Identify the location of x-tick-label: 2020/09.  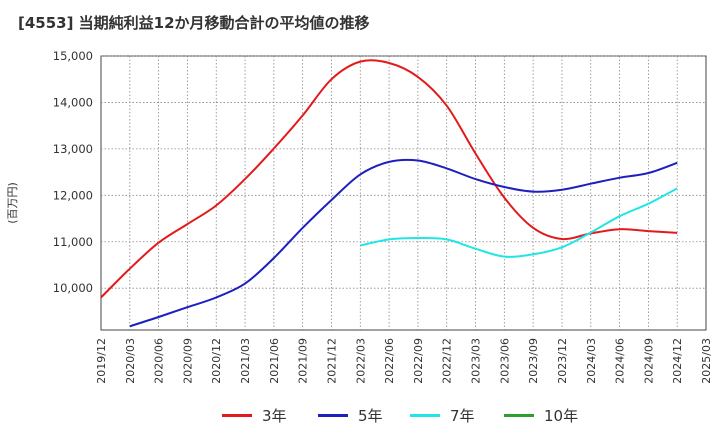
(187, 361).